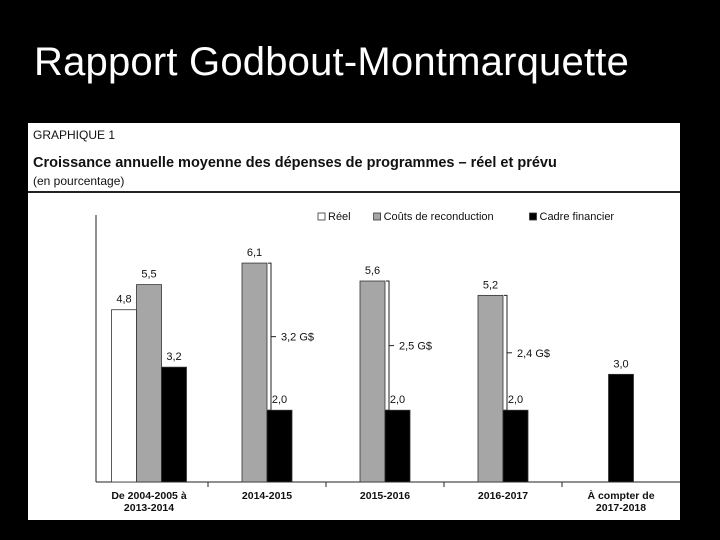 The width and height of the screenshot is (720, 540). What do you see at coordinates (173, 357) in the screenshot?
I see `data-label: 3,2` at bounding box center [173, 357].